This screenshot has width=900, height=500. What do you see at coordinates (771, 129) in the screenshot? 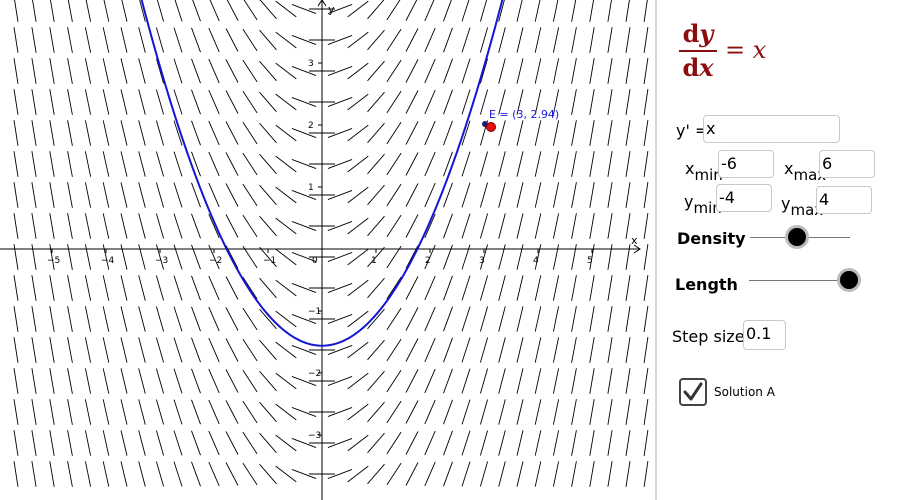
I see `equation-input: x` at bounding box center [771, 129].